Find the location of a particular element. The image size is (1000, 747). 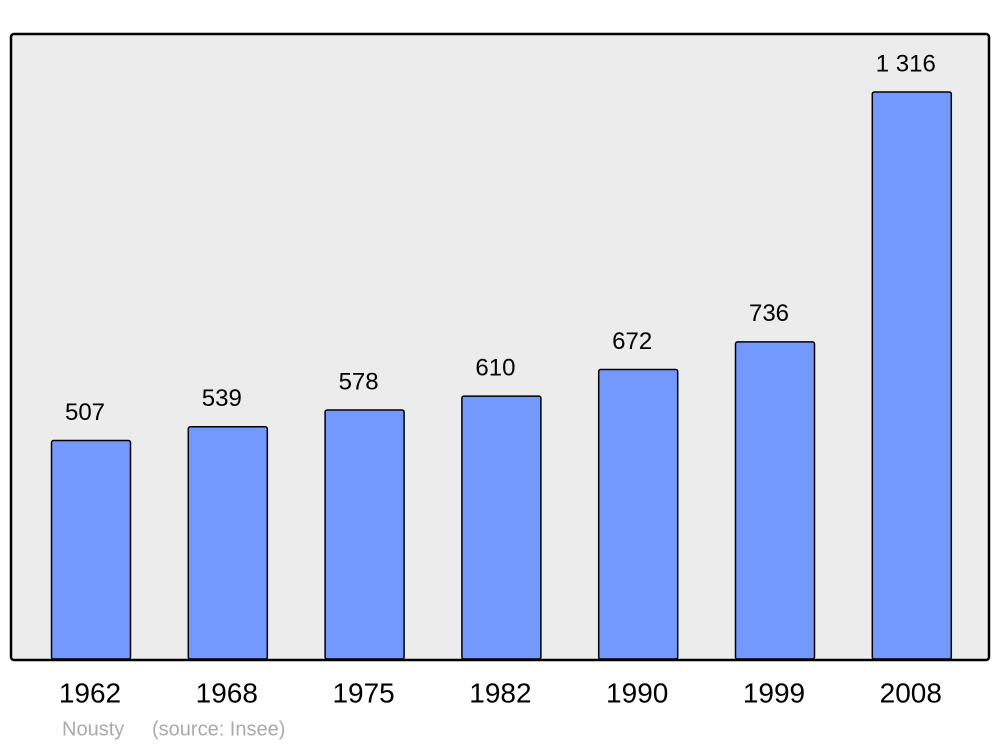

value-label: 578 is located at coordinates (359, 381).